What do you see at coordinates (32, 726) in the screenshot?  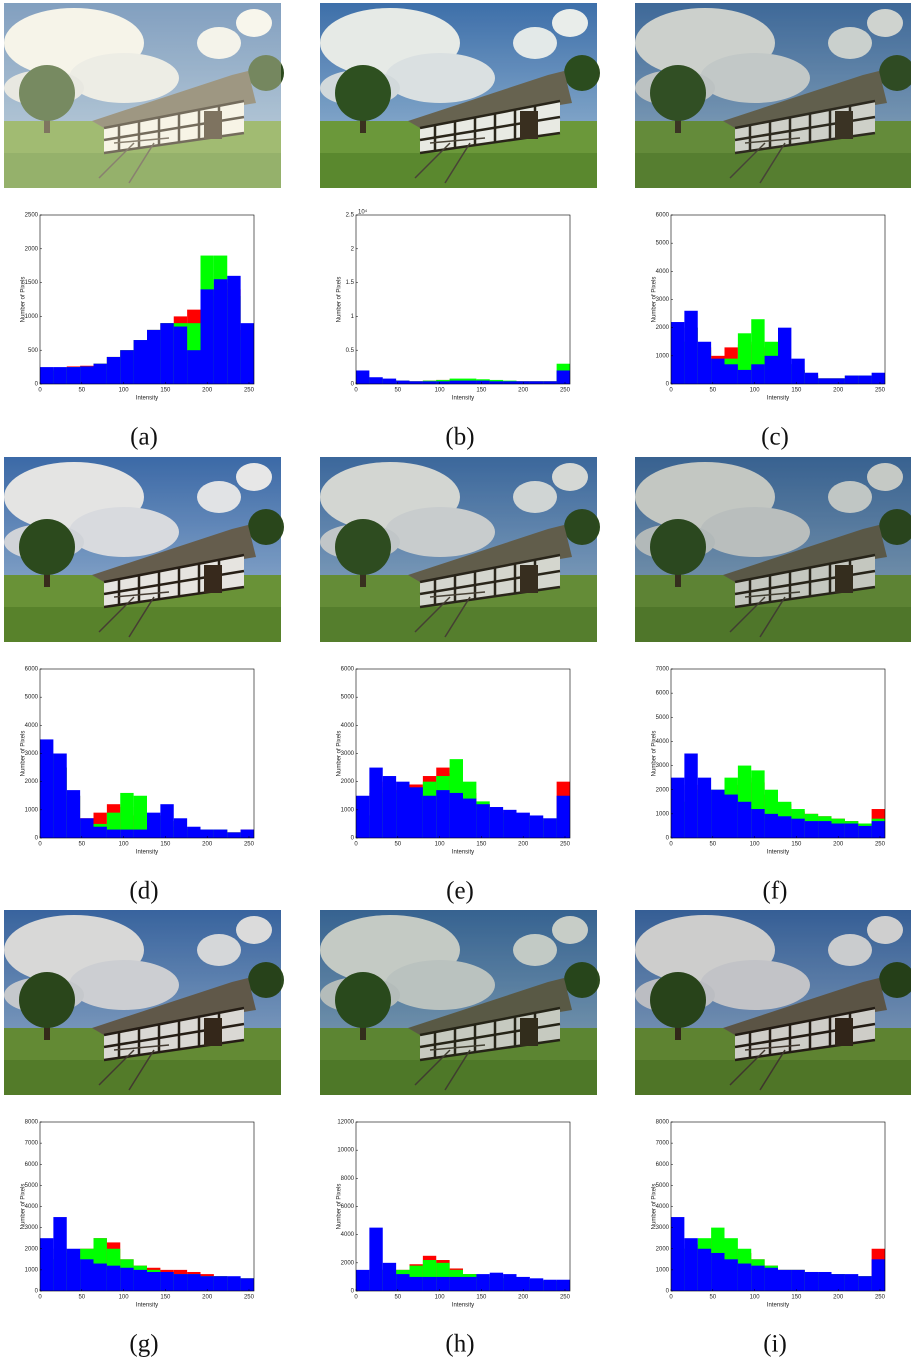 I see `y-tick-label: 4000` at bounding box center [32, 726].